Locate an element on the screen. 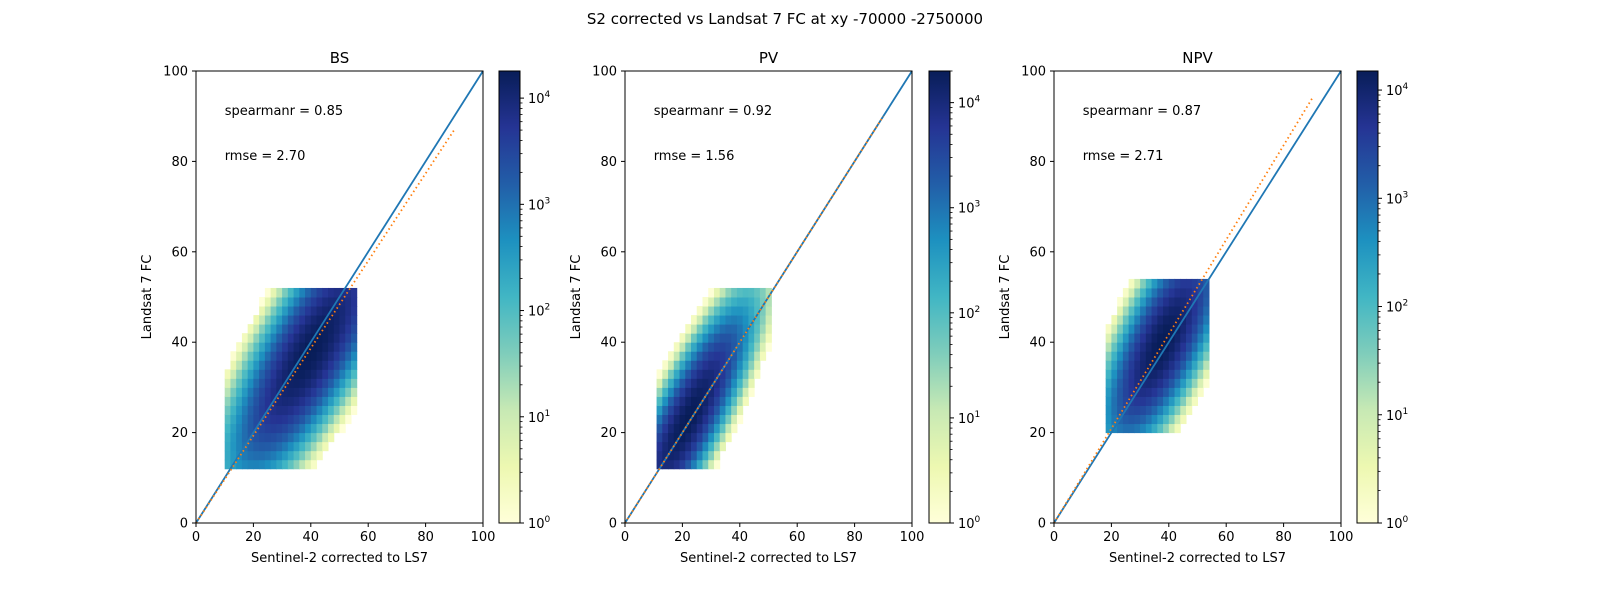 This screenshot has width=1600, height=600. y-tick-label: 40 is located at coordinates (179, 343).